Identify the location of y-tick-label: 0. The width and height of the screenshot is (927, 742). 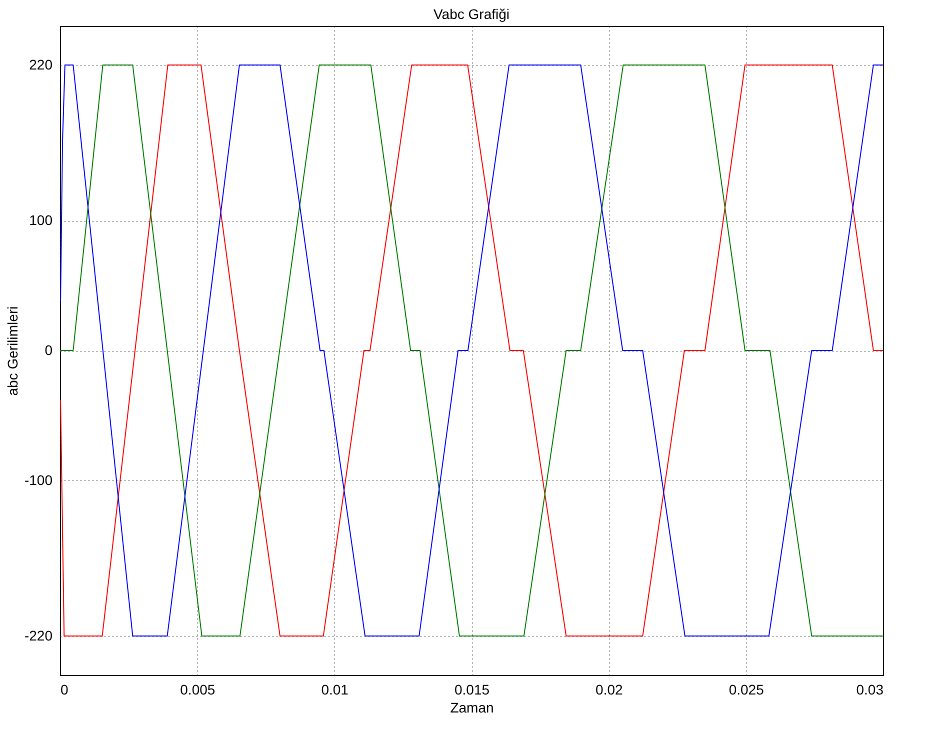
(48, 350).